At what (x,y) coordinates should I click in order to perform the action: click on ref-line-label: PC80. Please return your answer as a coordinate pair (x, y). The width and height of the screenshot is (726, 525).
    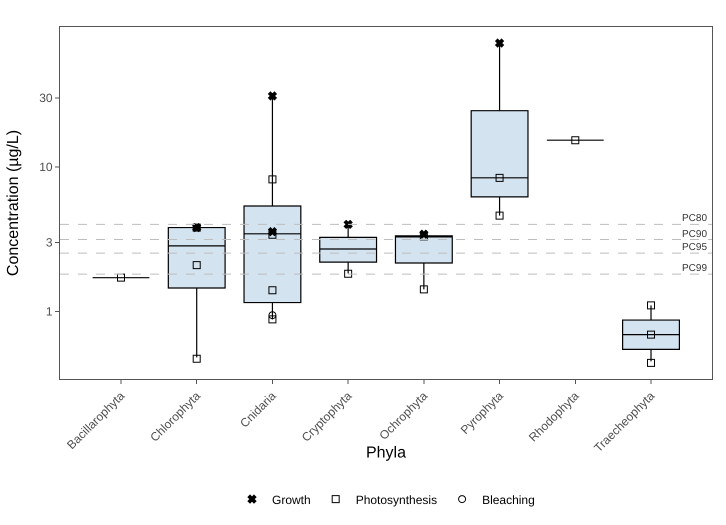
    Looking at the image, I should click on (695, 218).